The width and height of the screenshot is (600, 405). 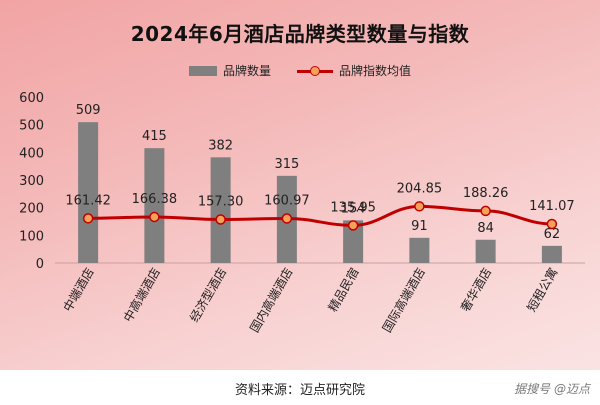 I want to click on y-tick-label: 600, so click(x=31, y=98).